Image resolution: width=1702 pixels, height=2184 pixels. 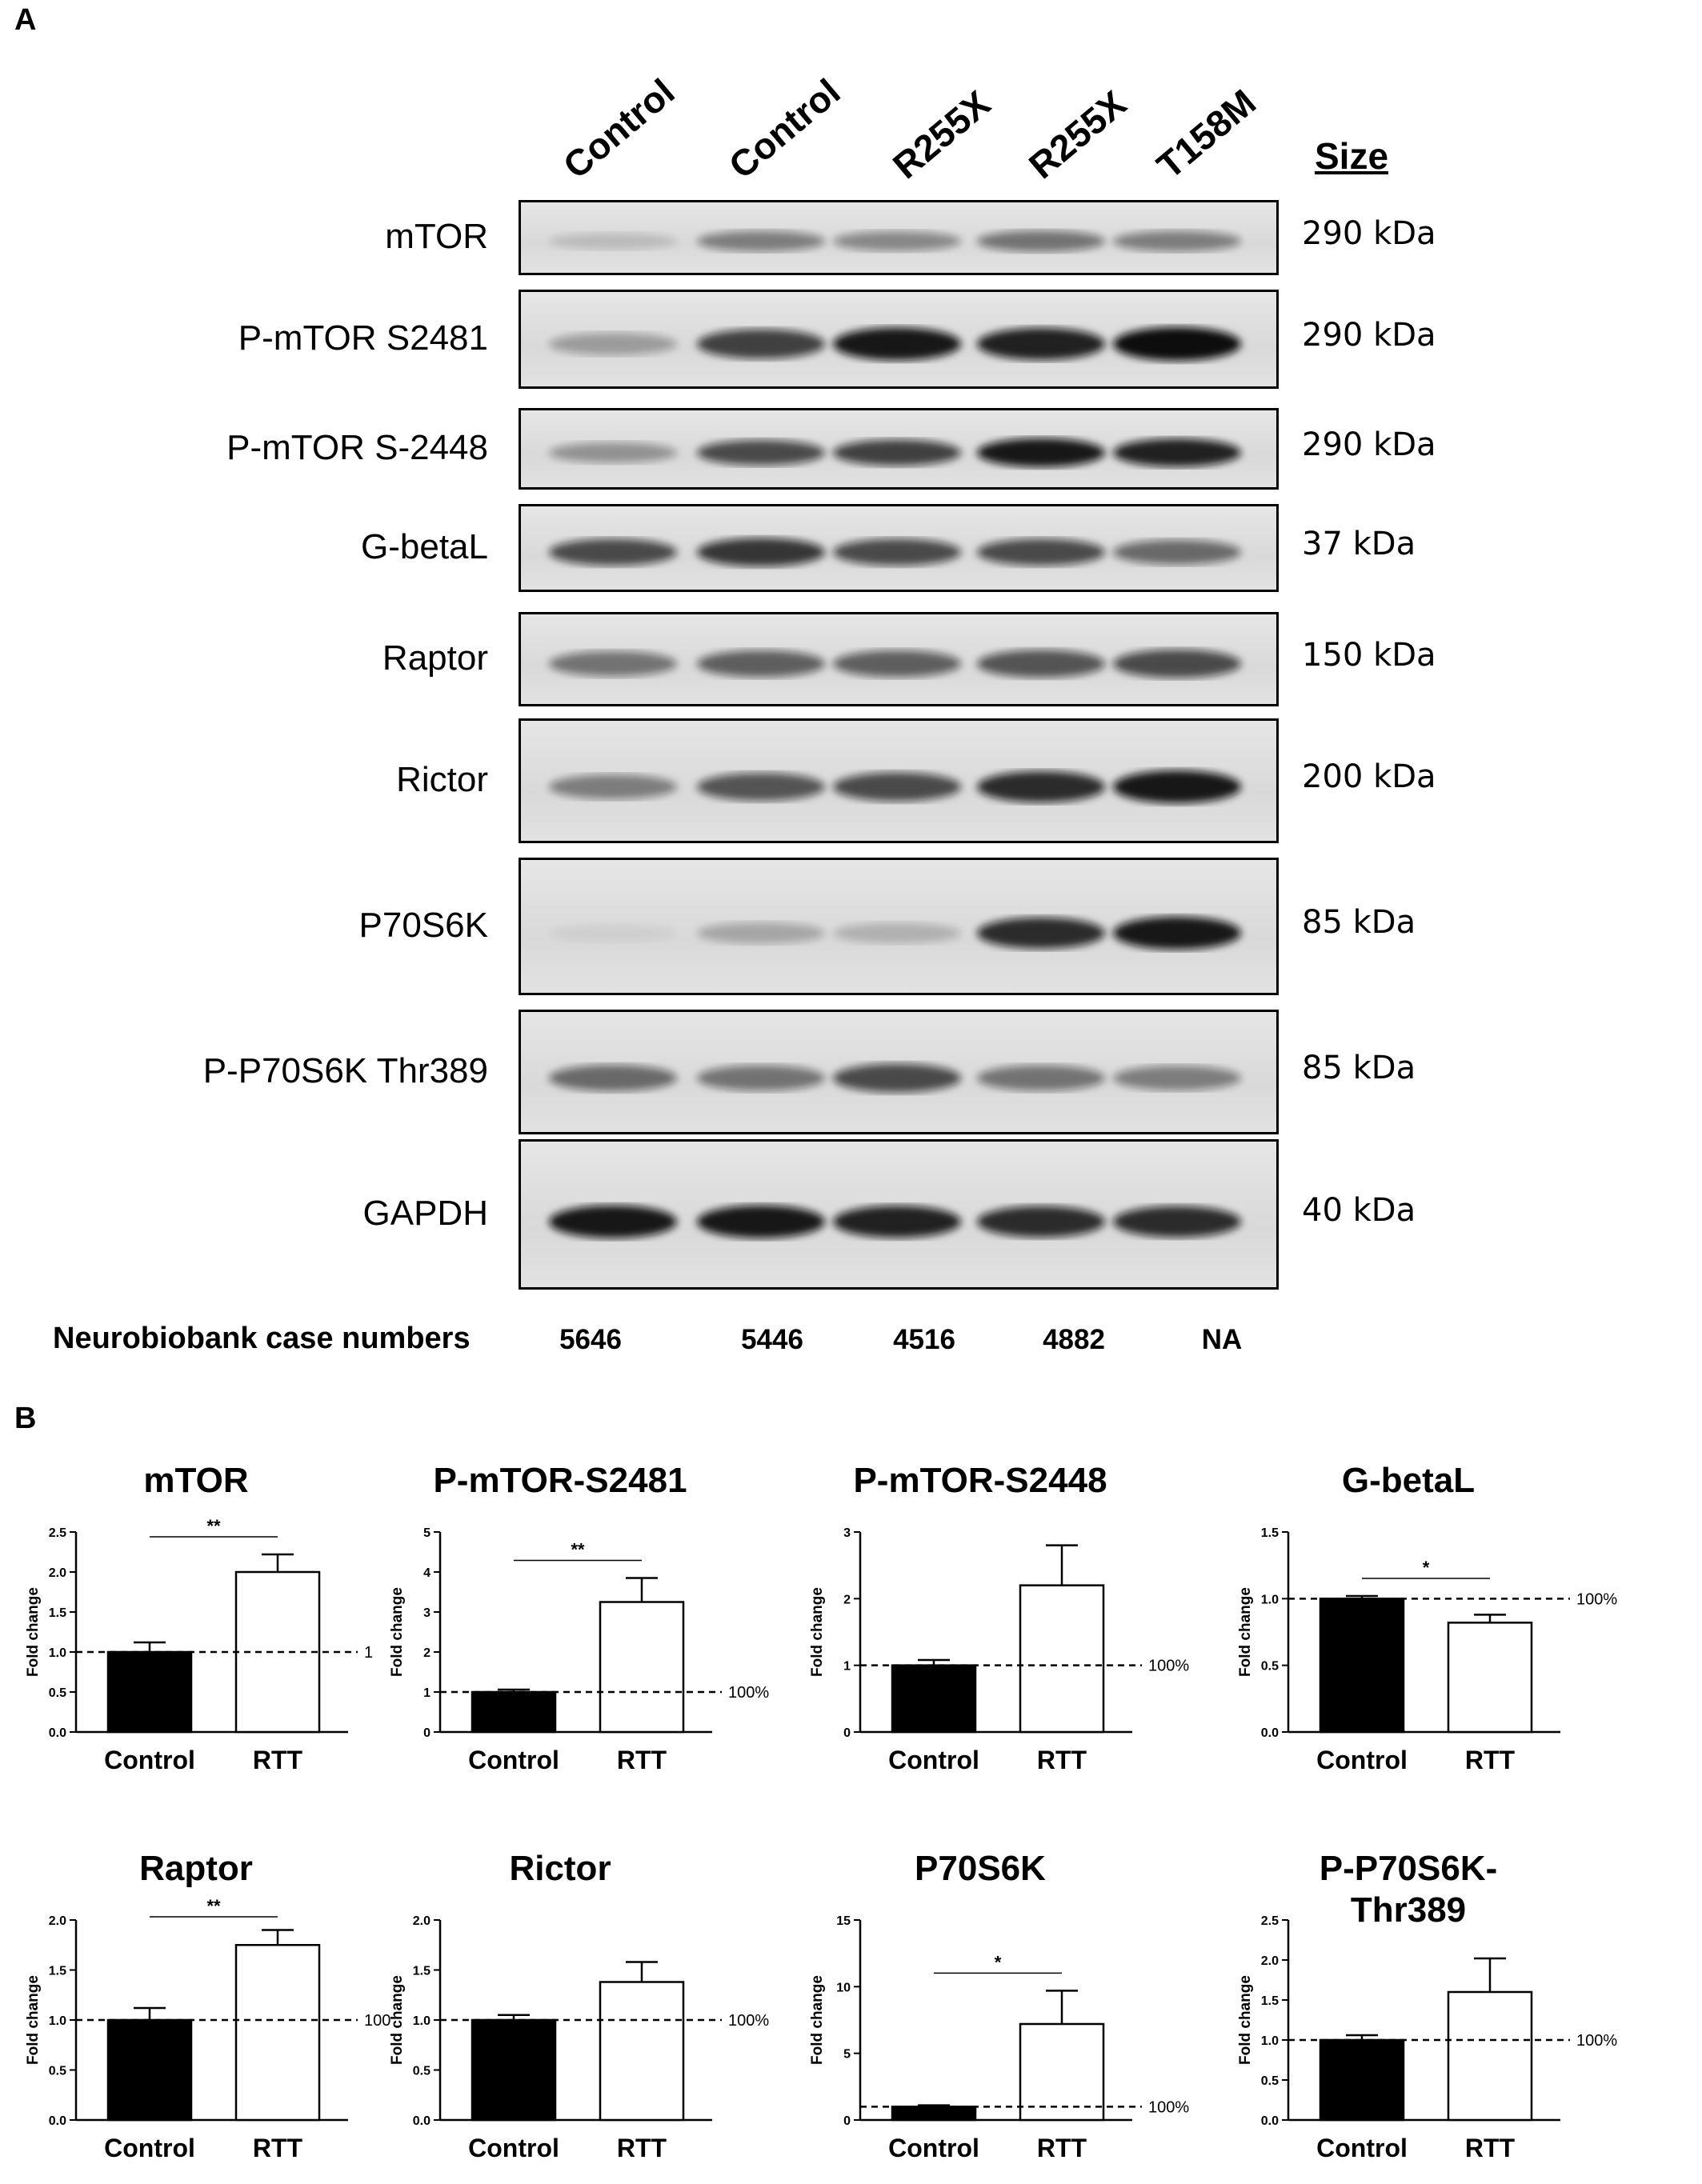 I want to click on lane-label: T158M, so click(x=1206, y=134).